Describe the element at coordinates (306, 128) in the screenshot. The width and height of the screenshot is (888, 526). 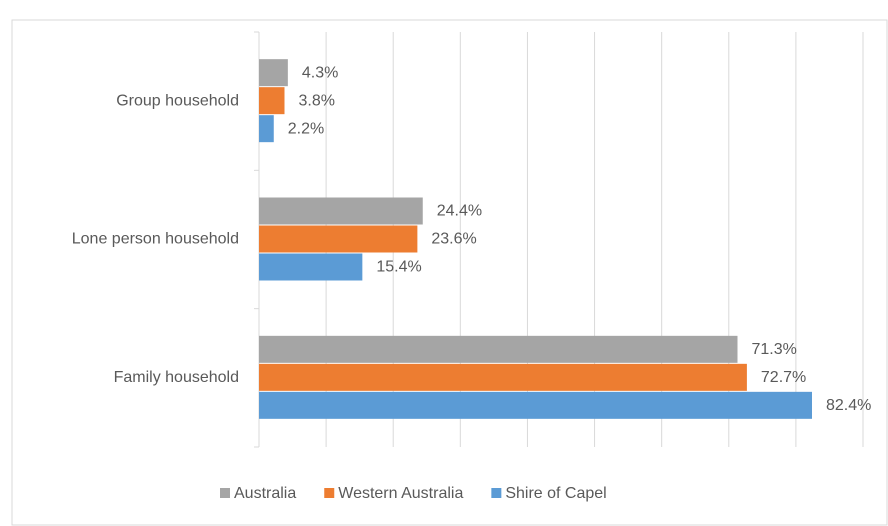
I see `data-label: 2.2%` at that location.